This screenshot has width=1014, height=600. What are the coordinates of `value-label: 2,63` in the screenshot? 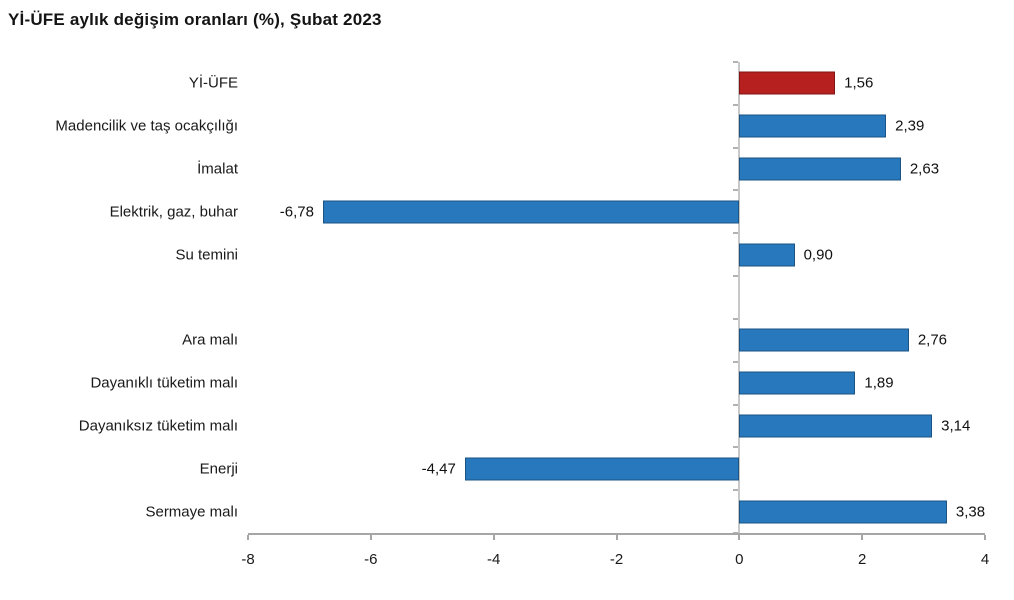 It's located at (924, 169).